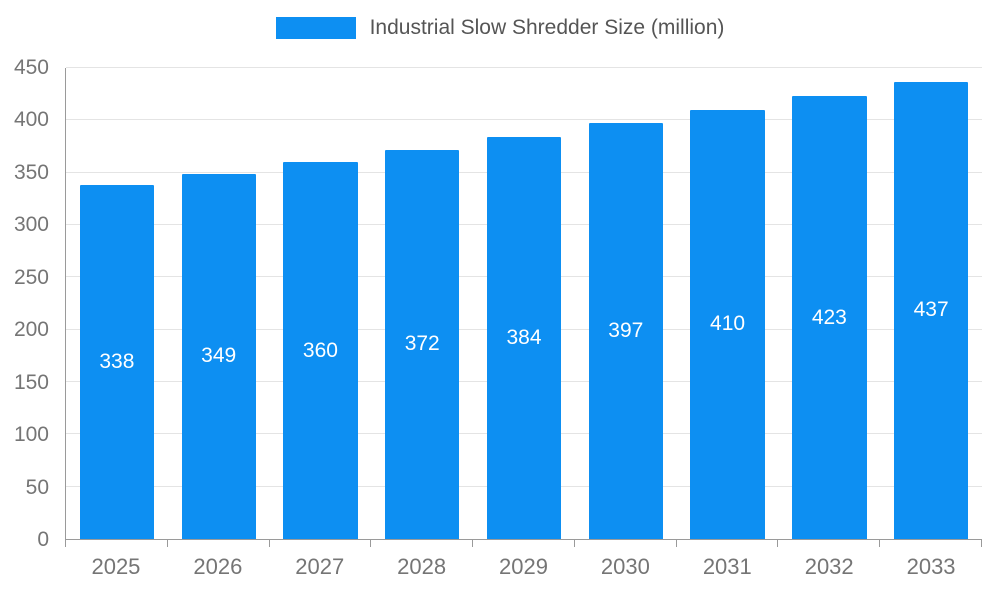 The height and width of the screenshot is (600, 1000). I want to click on x-axis-labels: 2025 2026 2027 2028 2029 2030 2031 2032 2033, so click(523, 567).